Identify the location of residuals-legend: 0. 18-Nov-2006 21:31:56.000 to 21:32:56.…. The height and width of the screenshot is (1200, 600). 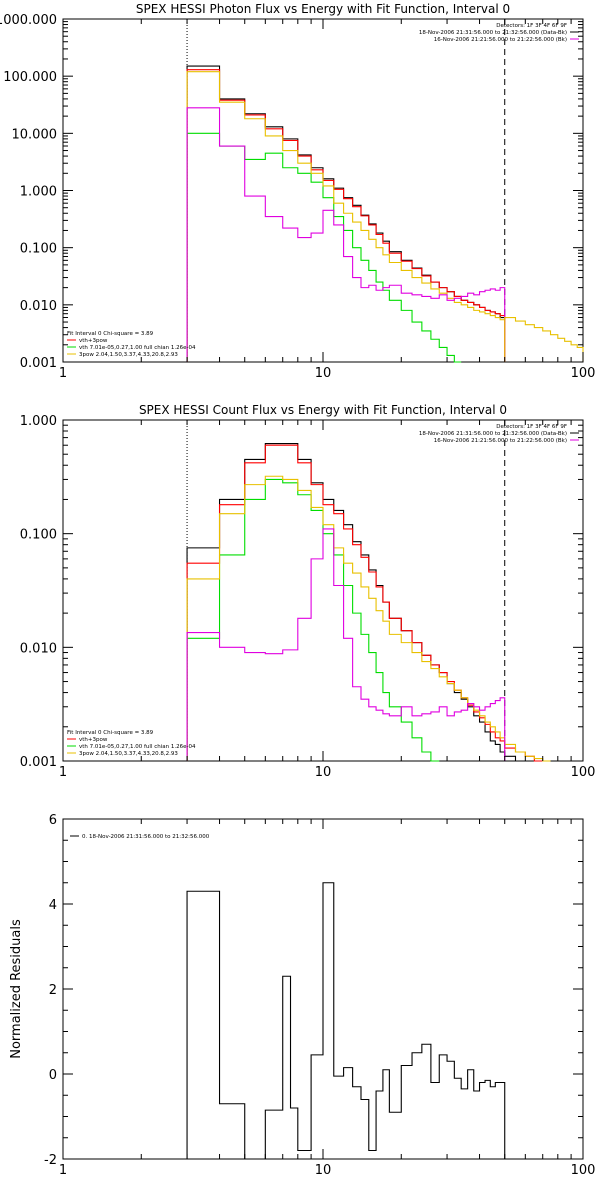
(140, 837).